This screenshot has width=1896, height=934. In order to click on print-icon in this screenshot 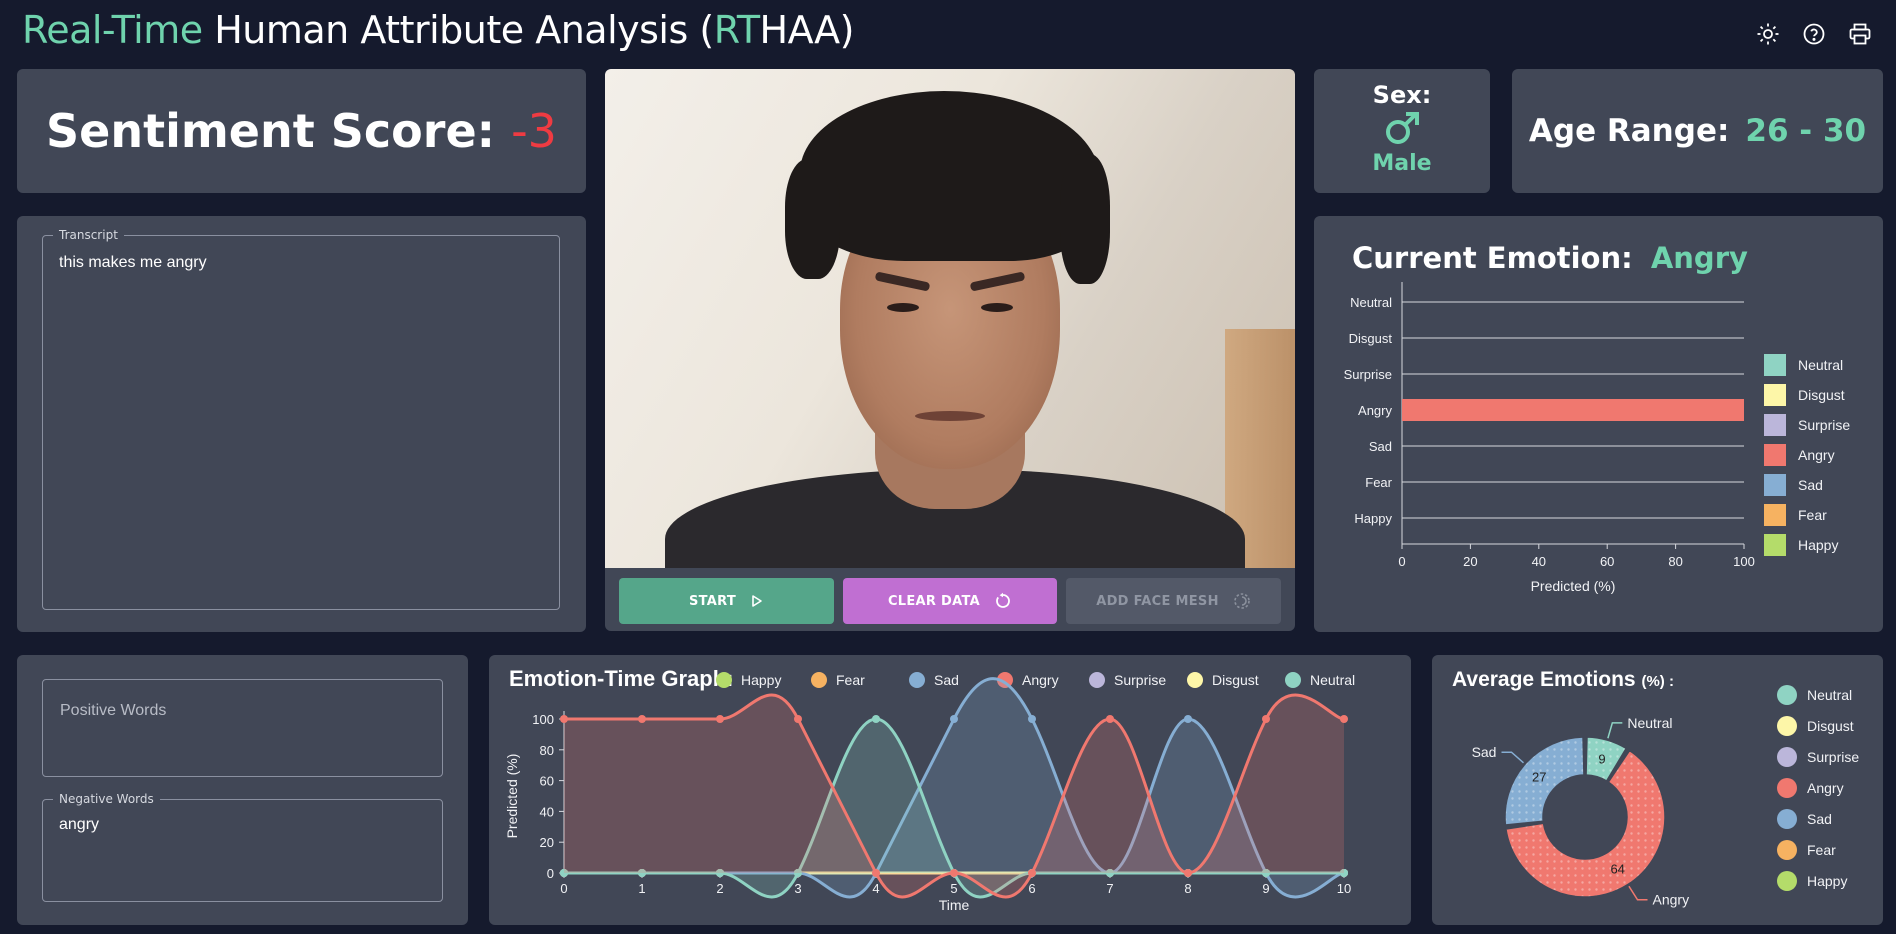, I will do `click(1860, 34)`.